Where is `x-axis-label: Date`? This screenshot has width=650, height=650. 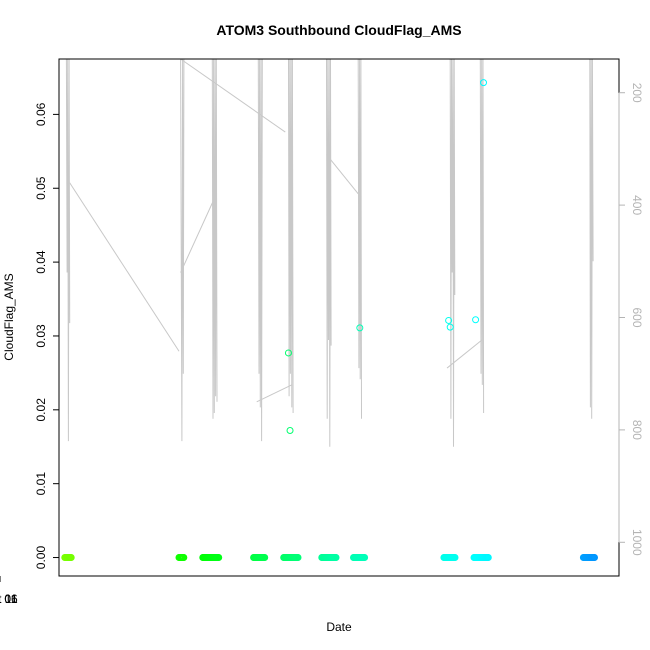
x-axis-label: Date is located at coordinates (339, 627).